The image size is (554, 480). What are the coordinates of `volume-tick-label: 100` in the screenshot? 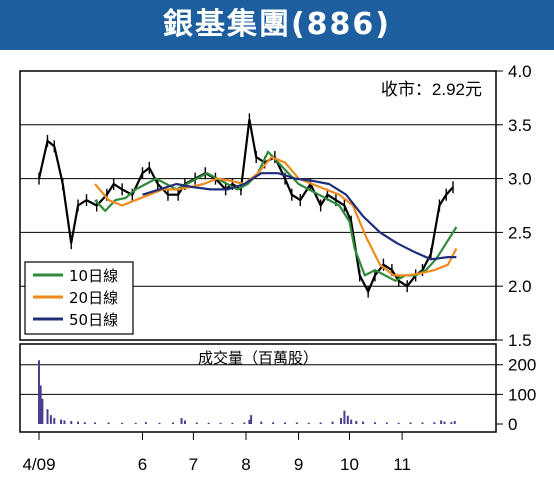 It's located at (522, 394).